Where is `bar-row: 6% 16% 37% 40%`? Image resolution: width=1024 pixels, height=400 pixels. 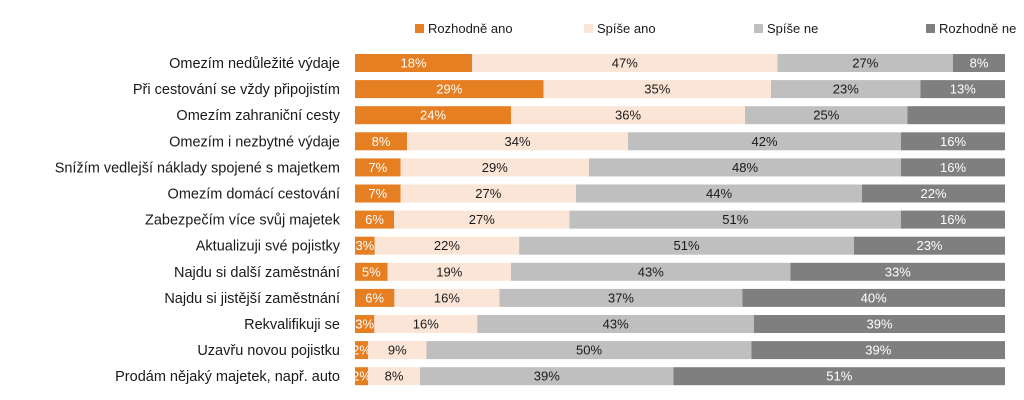
bar-row: 6% 16% 37% 40% is located at coordinates (680, 297).